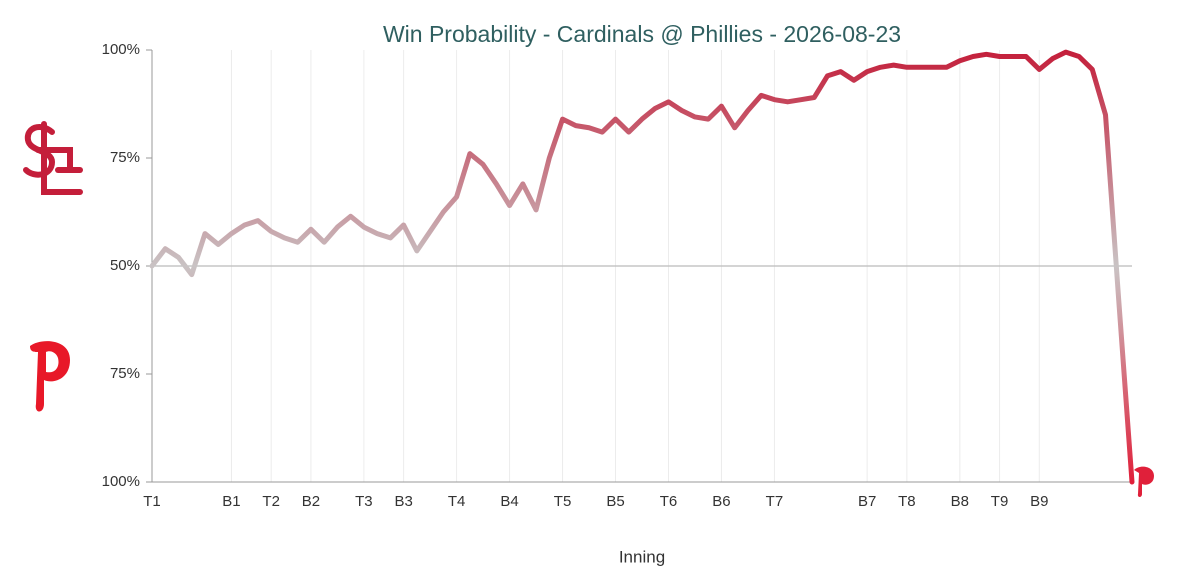 The height and width of the screenshot is (588, 1200). What do you see at coordinates (563, 501) in the screenshot?
I see `x-tick-label: T5` at bounding box center [563, 501].